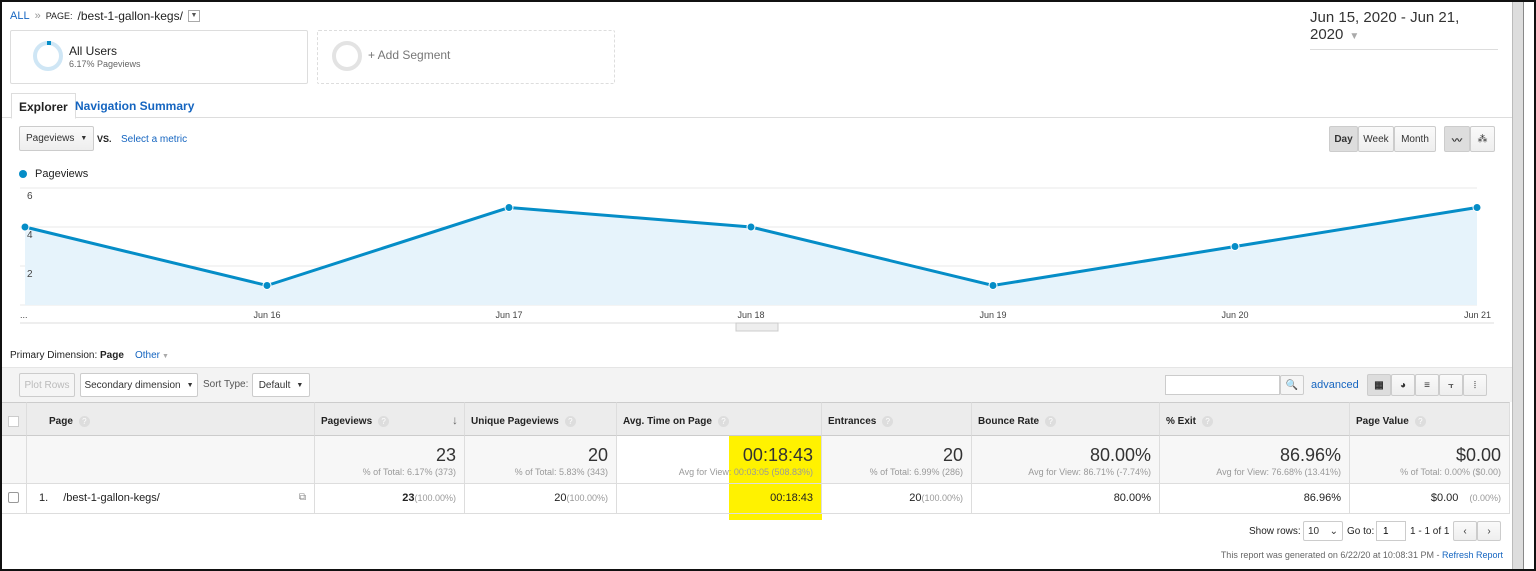 The image size is (1536, 571). I want to click on date-range-picker: Jun 15, 2020 - Jun 21, 2020 ▼, so click(1404, 29).